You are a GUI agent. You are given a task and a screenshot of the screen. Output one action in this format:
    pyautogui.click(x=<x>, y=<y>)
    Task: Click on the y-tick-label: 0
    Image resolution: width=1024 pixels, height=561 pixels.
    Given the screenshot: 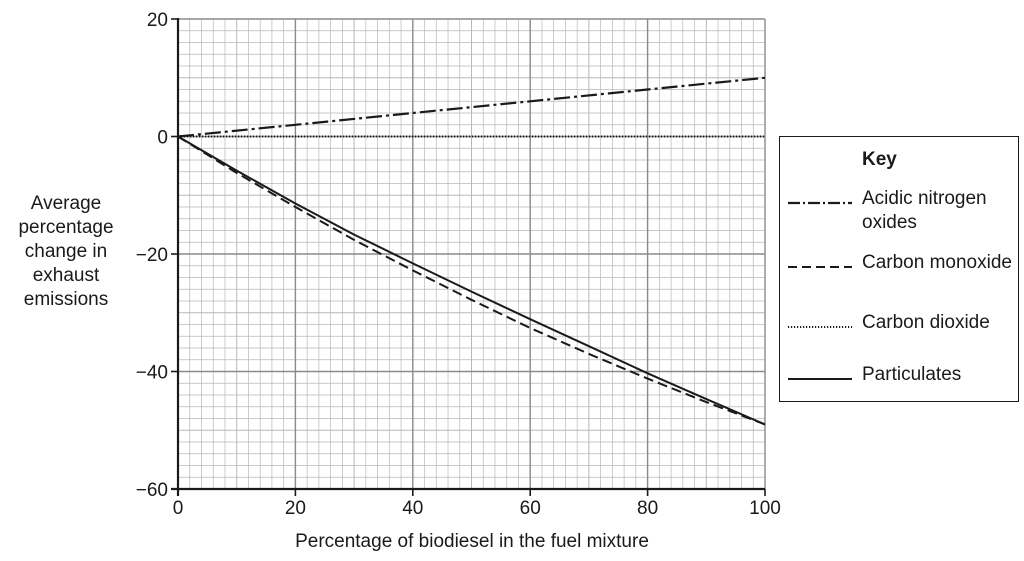 What is the action you would take?
    pyautogui.click(x=162, y=138)
    